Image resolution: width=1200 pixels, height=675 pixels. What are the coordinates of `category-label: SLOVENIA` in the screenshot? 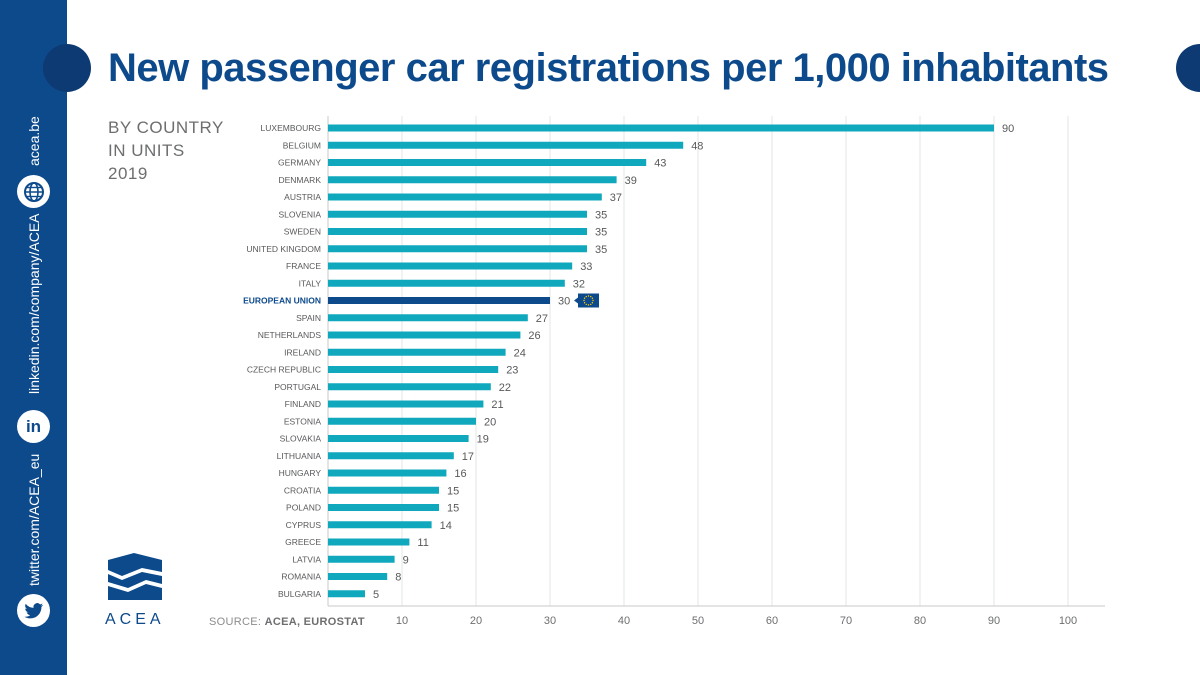 It's located at (299, 214).